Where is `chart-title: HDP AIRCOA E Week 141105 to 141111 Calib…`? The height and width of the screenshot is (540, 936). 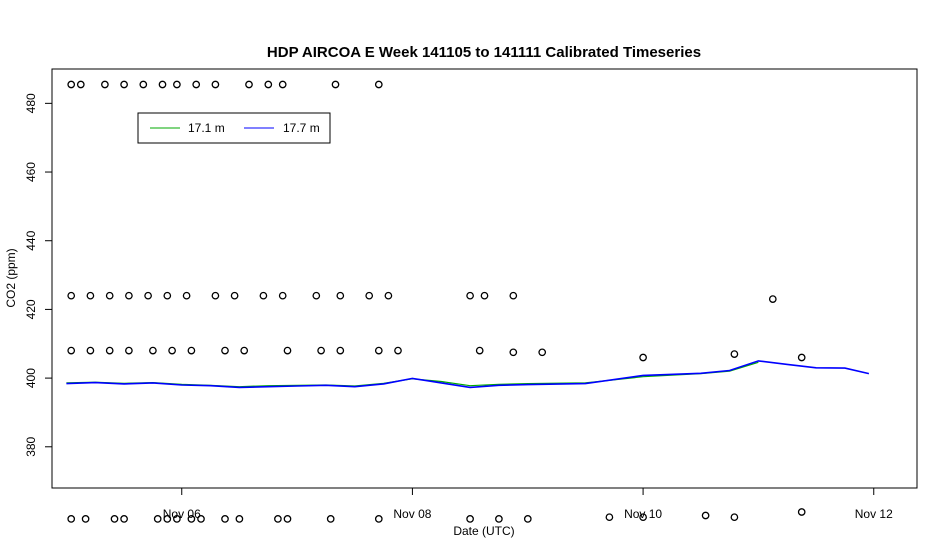 chart-title: HDP AIRCOA E Week 141105 to 141111 Calib… is located at coordinates (484, 52).